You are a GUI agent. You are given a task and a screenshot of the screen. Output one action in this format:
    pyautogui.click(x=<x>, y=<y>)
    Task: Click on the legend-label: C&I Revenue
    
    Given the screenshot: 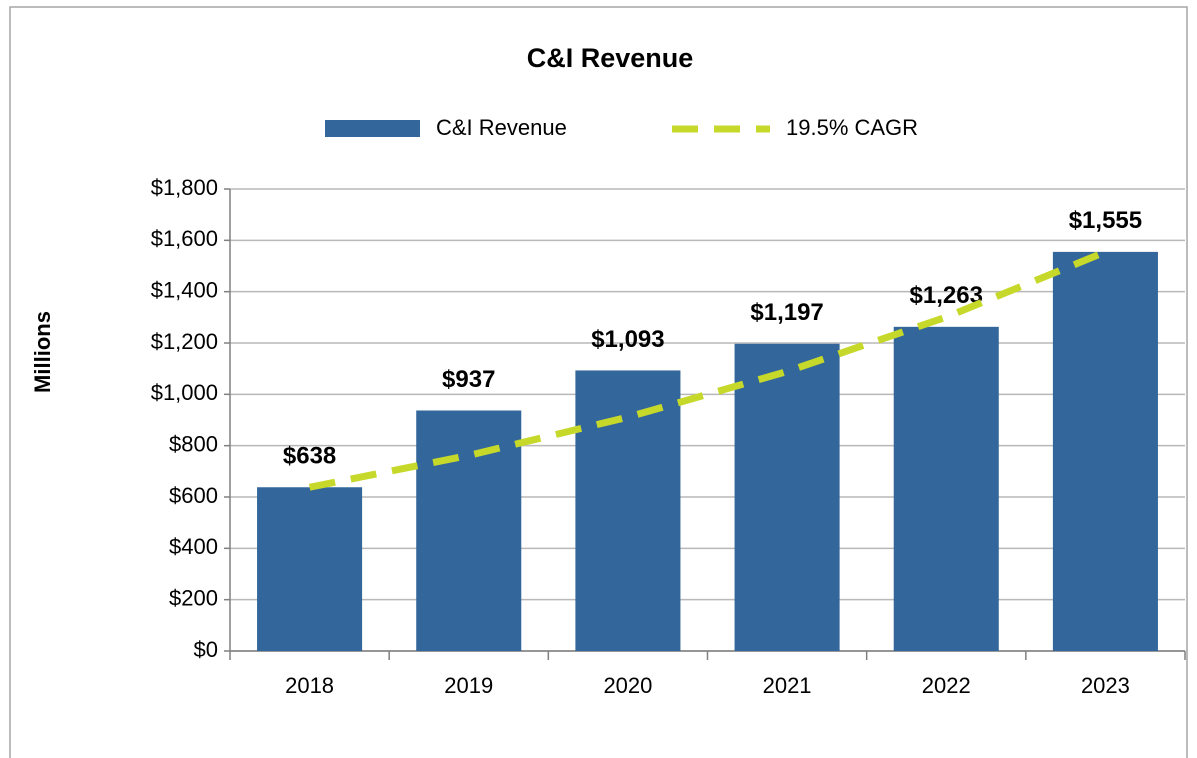 What is the action you would take?
    pyautogui.click(x=501, y=127)
    